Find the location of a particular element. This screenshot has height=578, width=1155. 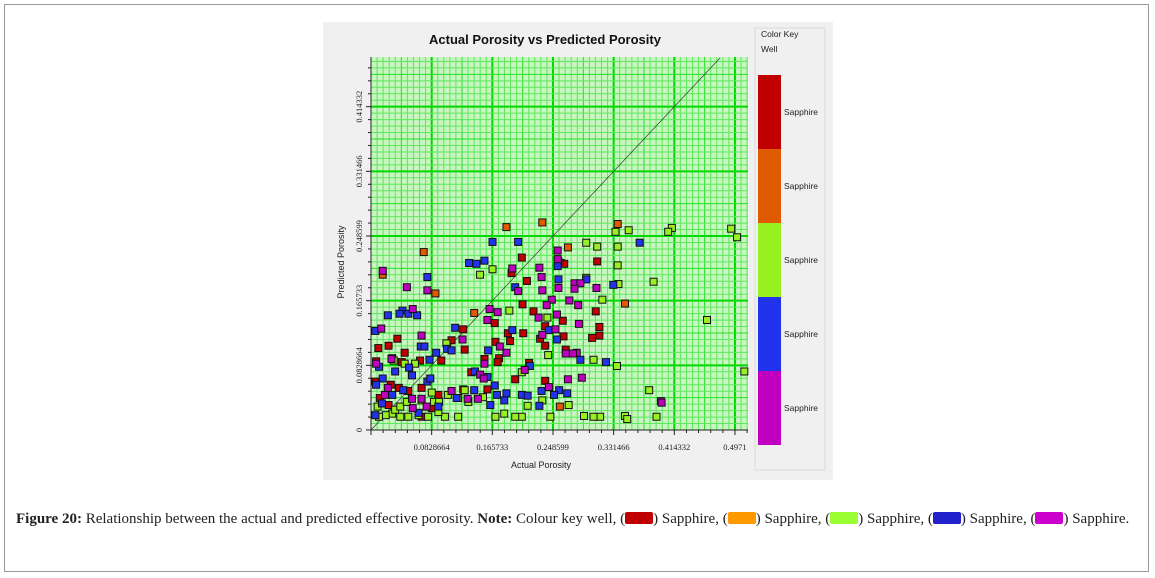

chart-title: Actual Porosity vs Predicted Porosity is located at coordinates (545, 39).